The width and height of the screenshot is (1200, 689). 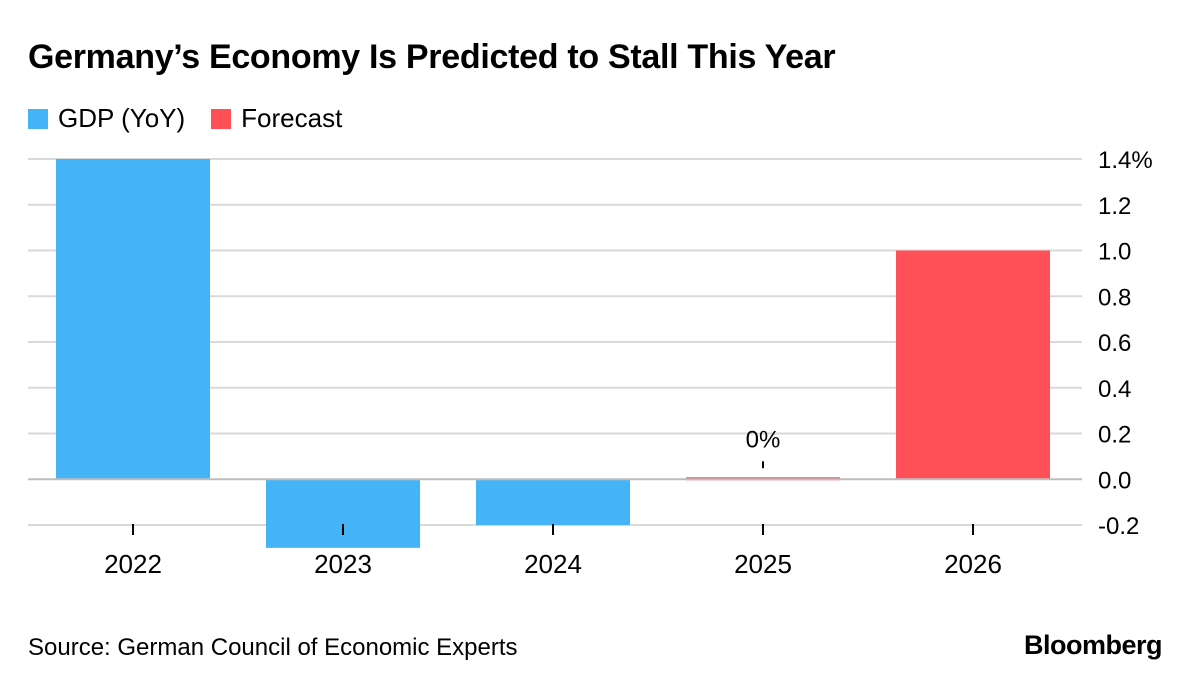 What do you see at coordinates (1114, 435) in the screenshot?
I see `y-tick-label: 0.2` at bounding box center [1114, 435].